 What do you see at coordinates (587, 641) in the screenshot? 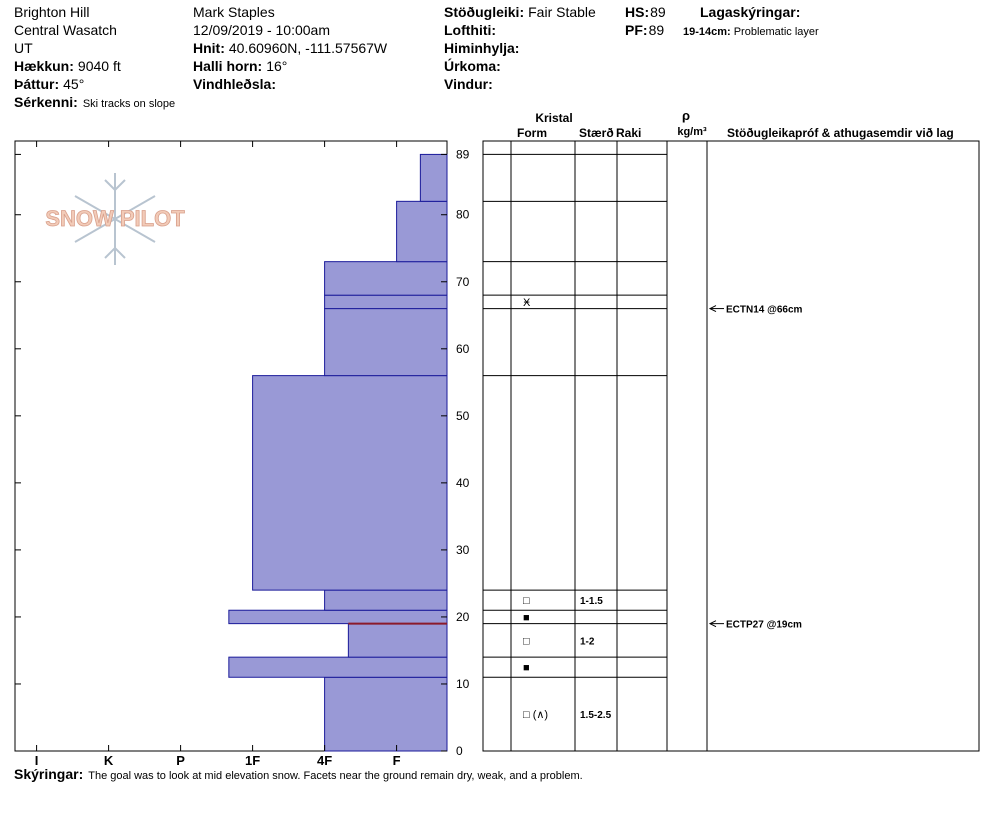
I see `grain-size: 1-2` at bounding box center [587, 641].